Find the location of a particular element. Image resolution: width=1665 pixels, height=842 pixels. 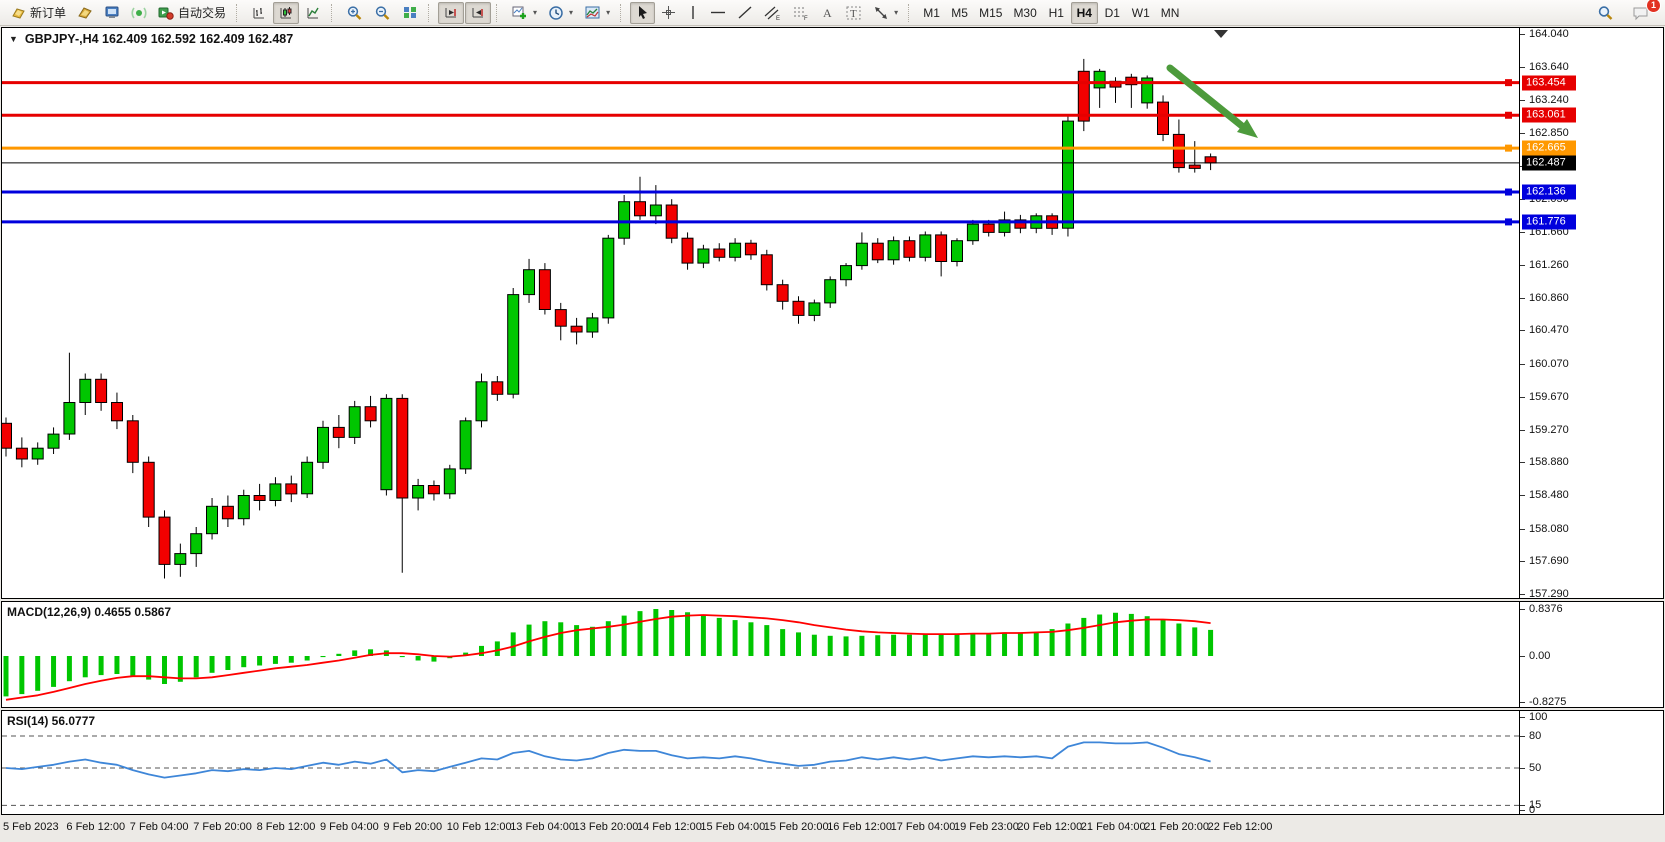

trend-arrow-line is located at coordinates (1206, 97).